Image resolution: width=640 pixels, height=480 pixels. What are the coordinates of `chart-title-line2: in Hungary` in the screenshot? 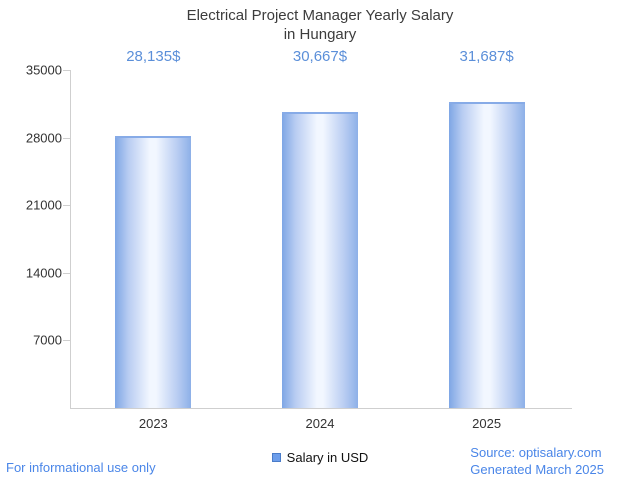 It's located at (320, 34).